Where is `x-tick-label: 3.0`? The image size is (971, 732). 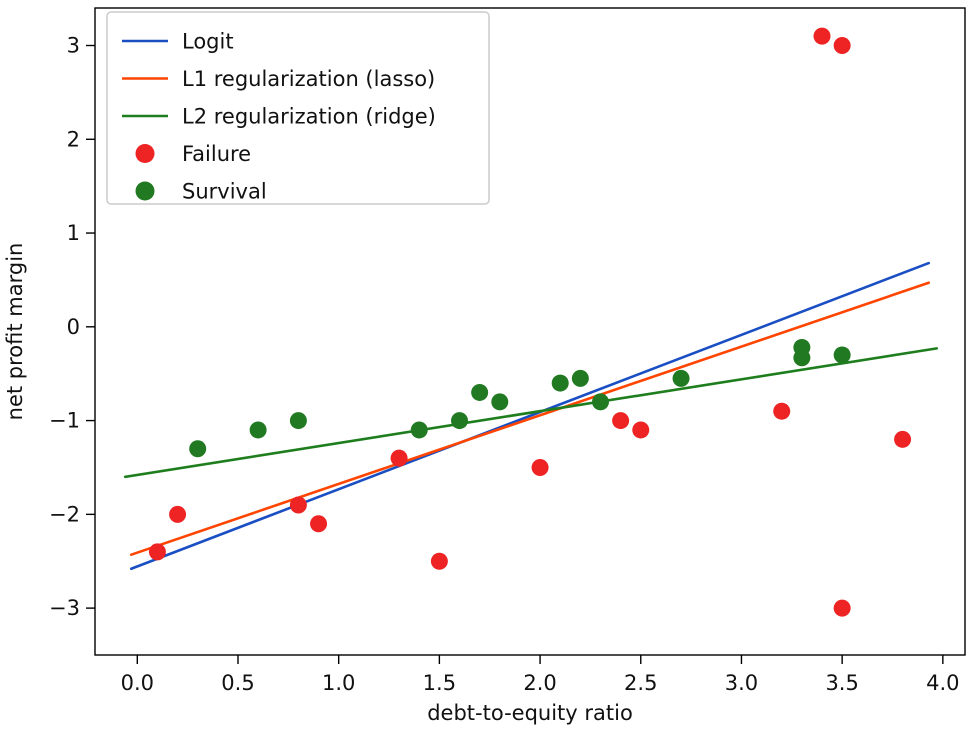
x-tick-label: 3.0 is located at coordinates (741, 683).